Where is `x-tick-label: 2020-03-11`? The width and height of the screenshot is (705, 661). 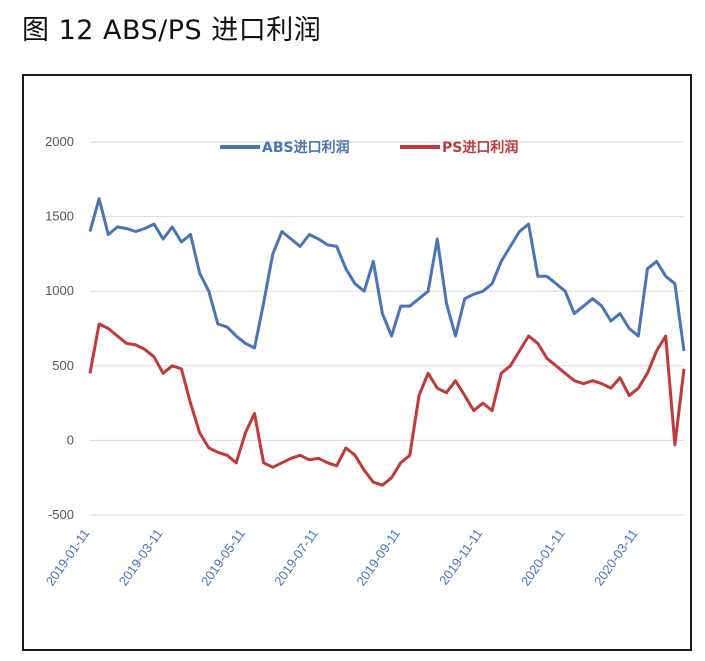
x-tick-label: 2020-03-11 is located at coordinates (616, 557).